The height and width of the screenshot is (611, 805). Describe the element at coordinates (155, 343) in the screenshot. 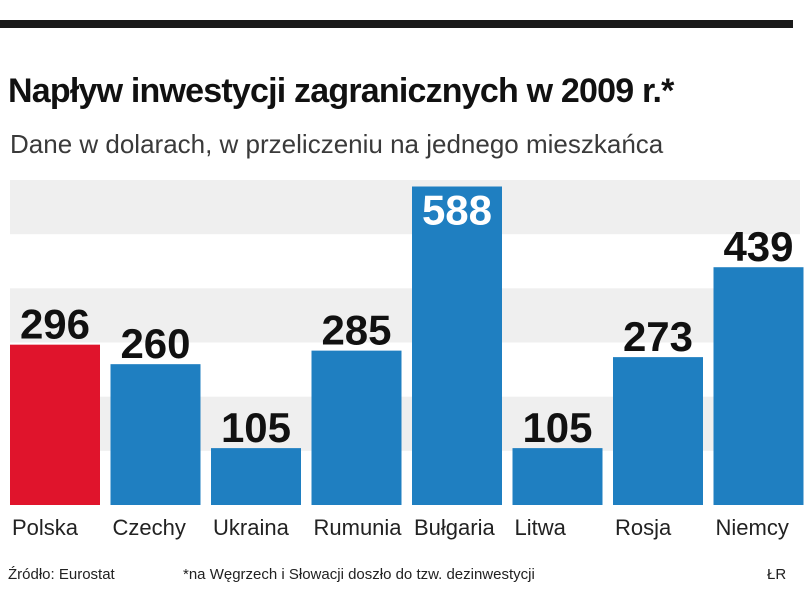

I see `value-label-1: 260` at that location.